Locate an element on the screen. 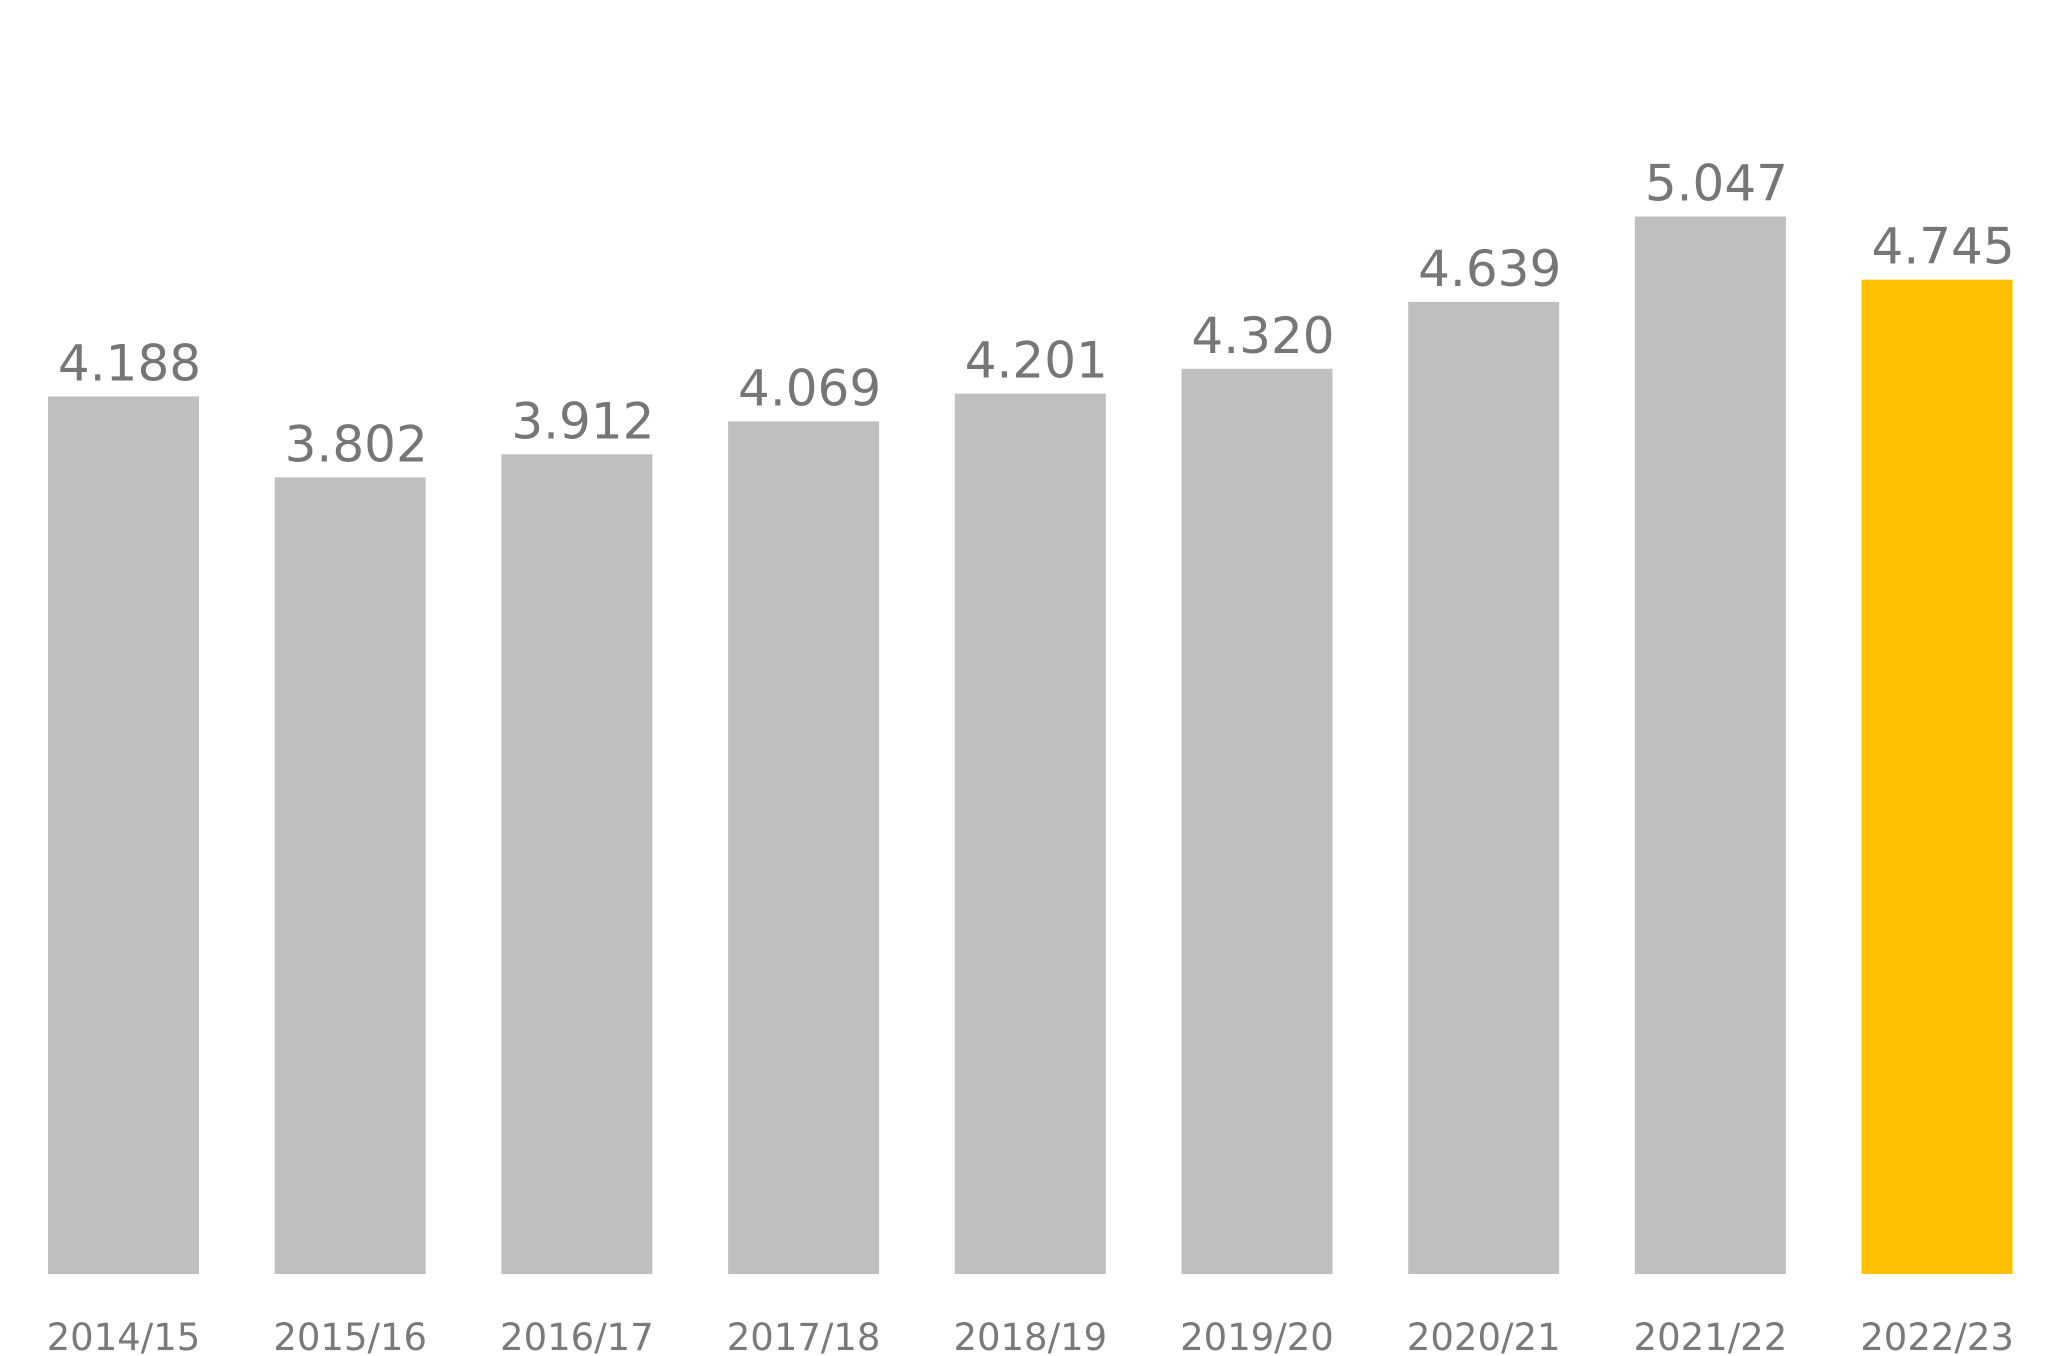 This screenshot has height=1356, width=2048. data-label: 4.639 is located at coordinates (1489, 269).